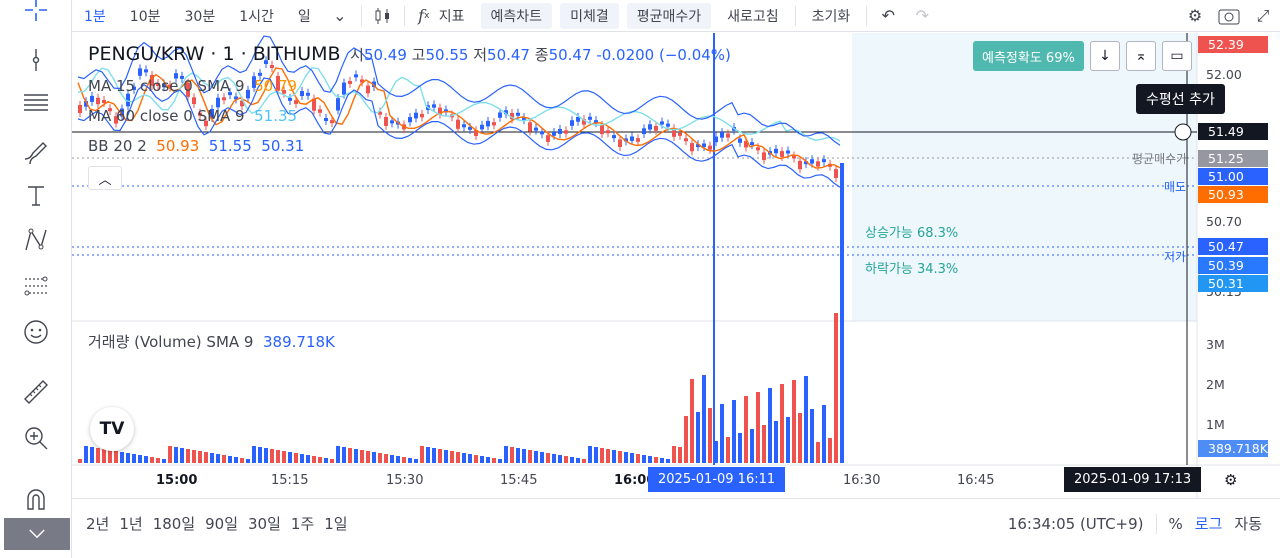 The image size is (1280, 558). What do you see at coordinates (36, 500) in the screenshot?
I see `magnet-icon` at bounding box center [36, 500].